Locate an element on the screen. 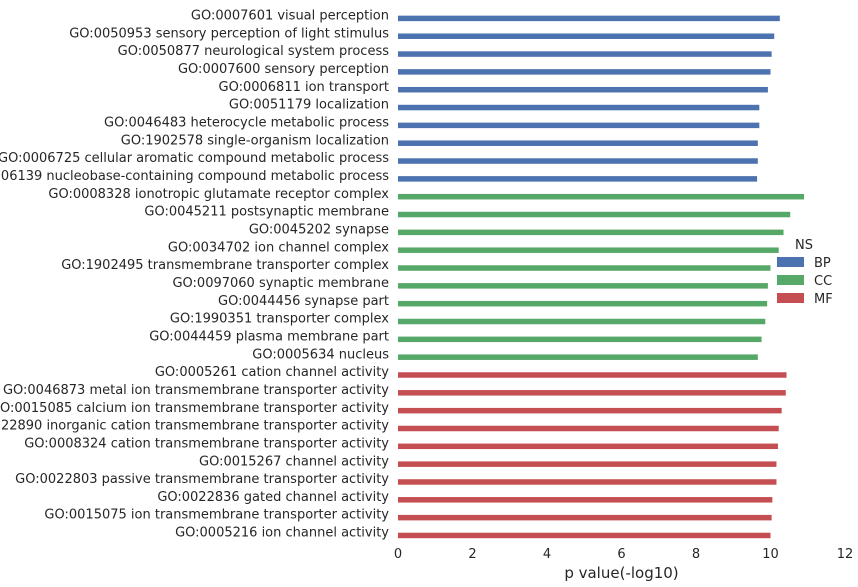 The image size is (858, 587). x-tick-label: 4 is located at coordinates (547, 554).